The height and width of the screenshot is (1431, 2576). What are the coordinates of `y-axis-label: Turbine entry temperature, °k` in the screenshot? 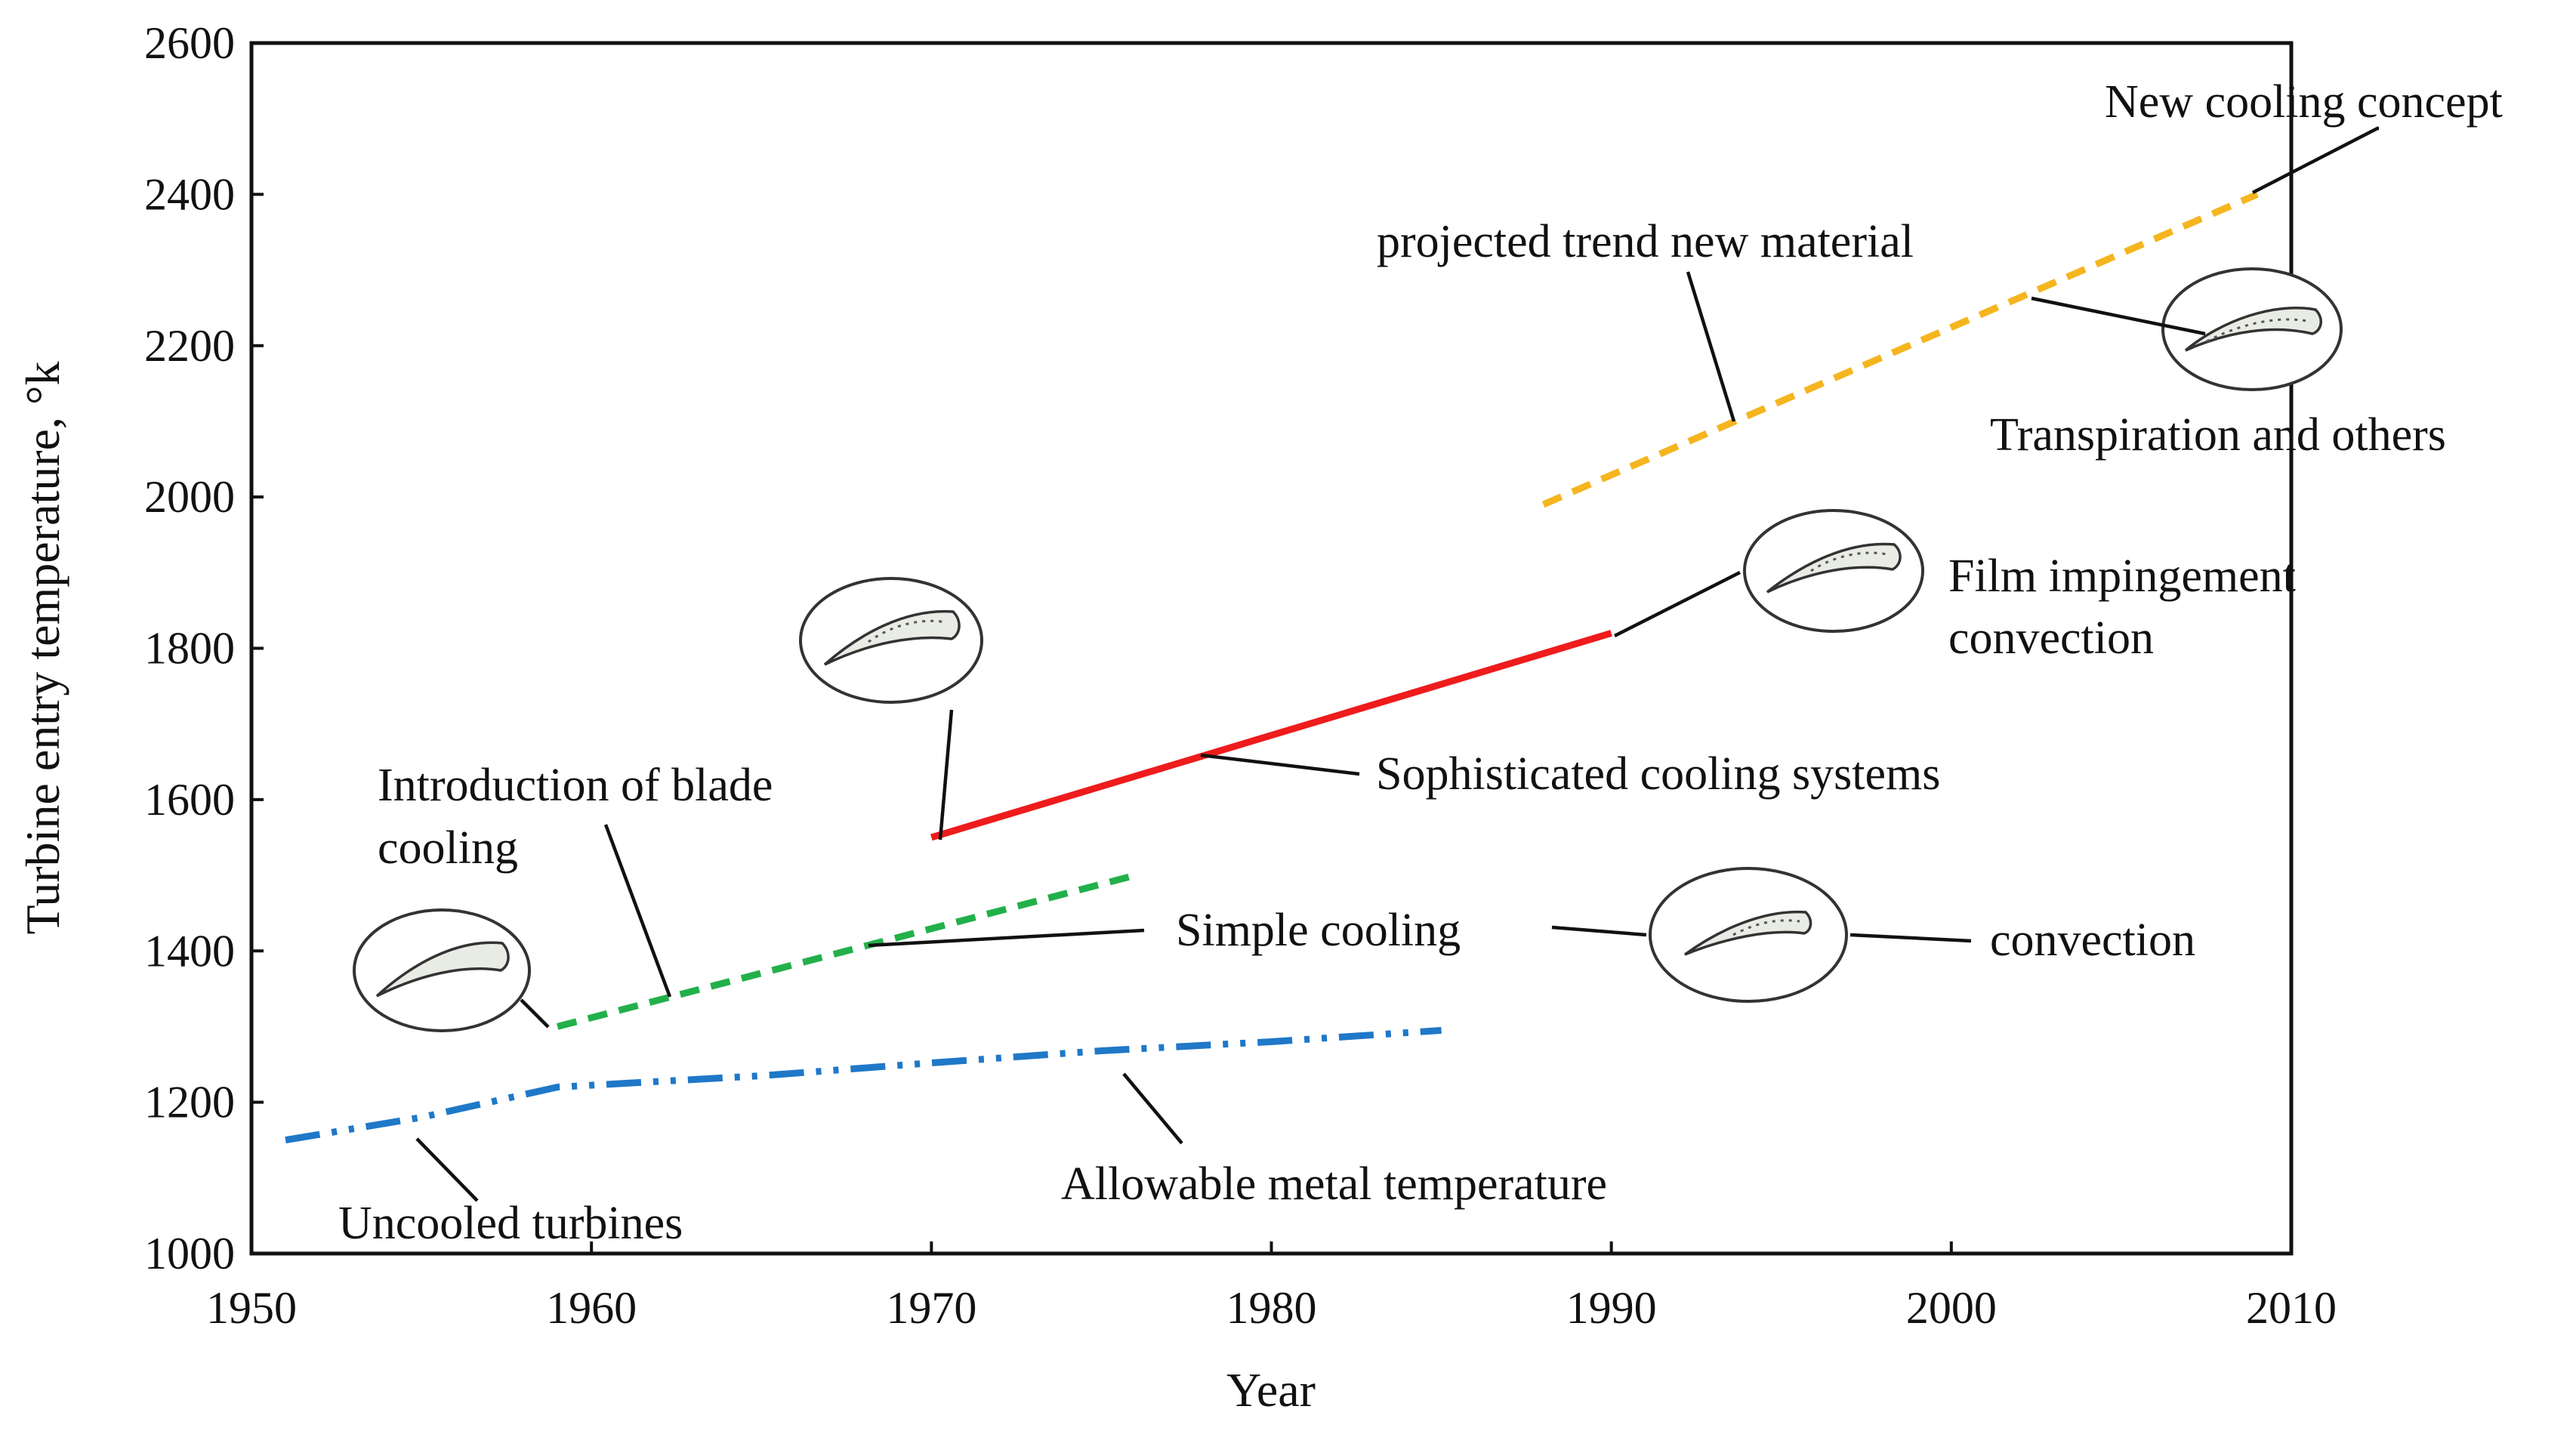 It's located at (42, 647).